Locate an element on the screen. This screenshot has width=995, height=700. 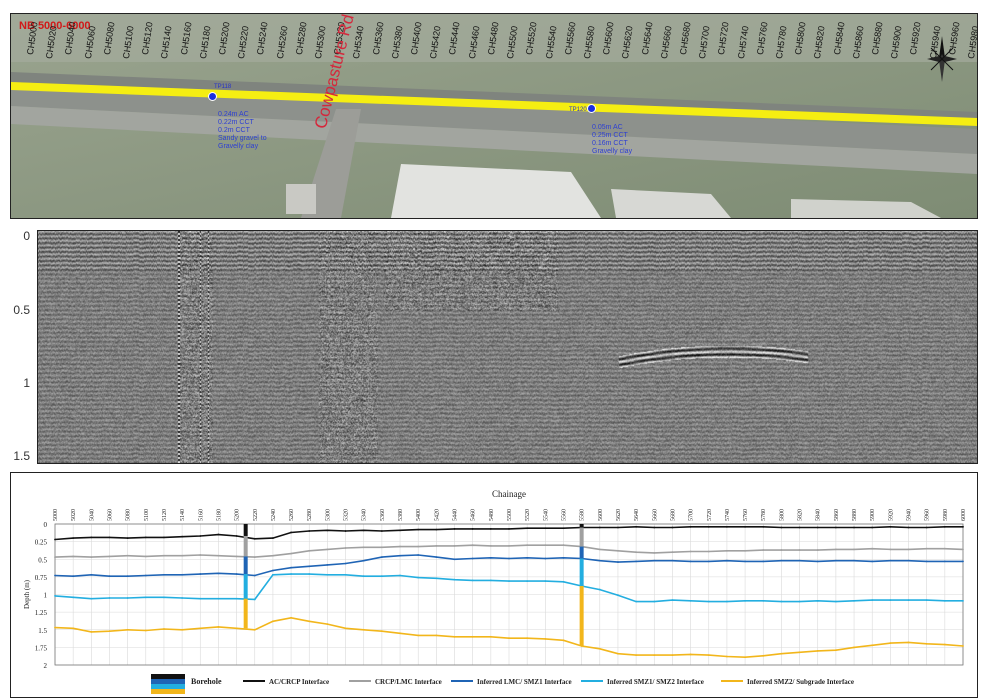
x-tick-label: 5100 is located at coordinates (147, 515).